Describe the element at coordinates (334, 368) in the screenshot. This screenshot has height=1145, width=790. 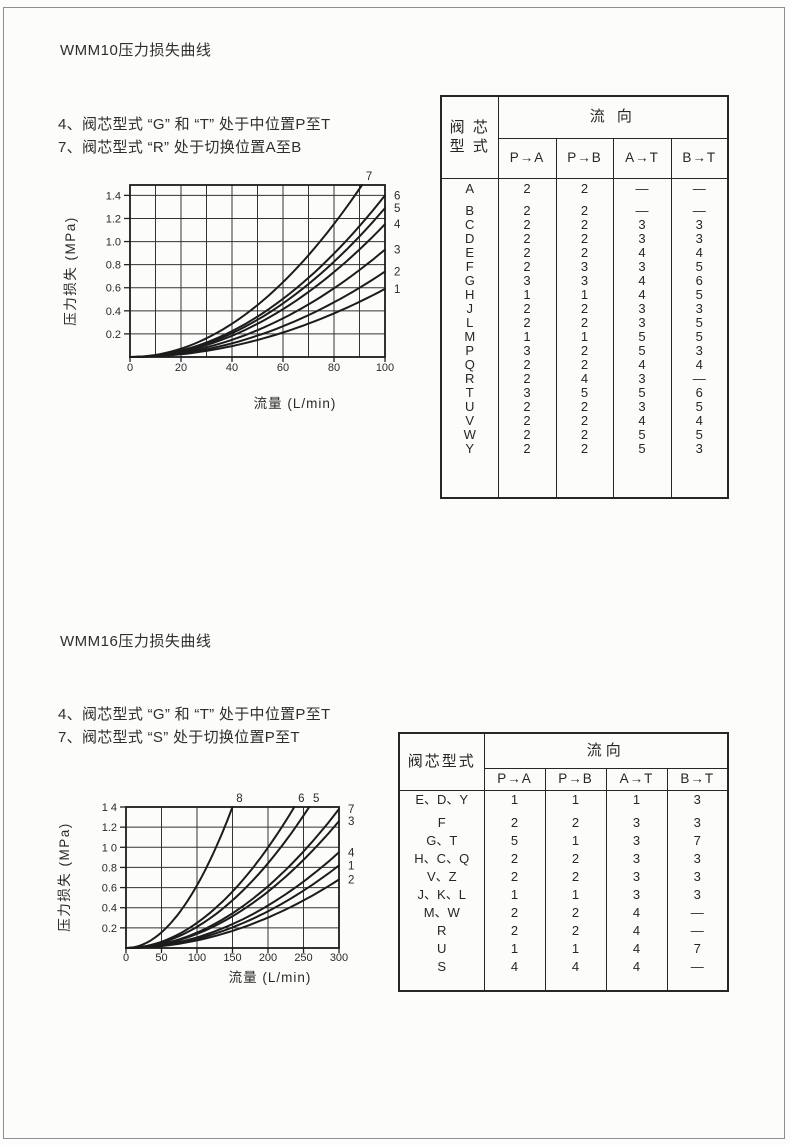
I see `x-tick-label: 80` at that location.